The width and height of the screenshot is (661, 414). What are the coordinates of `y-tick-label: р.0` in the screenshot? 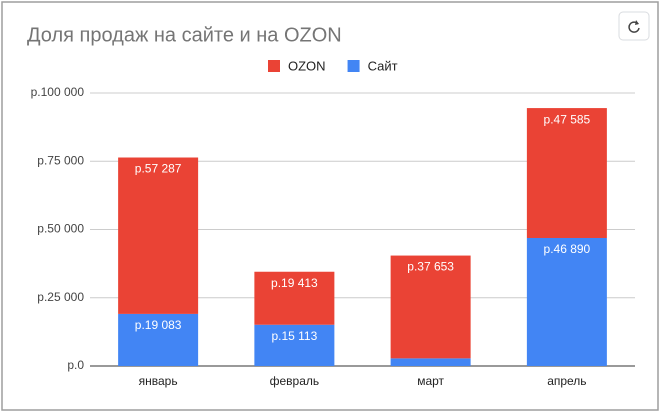 It's located at (75, 365).